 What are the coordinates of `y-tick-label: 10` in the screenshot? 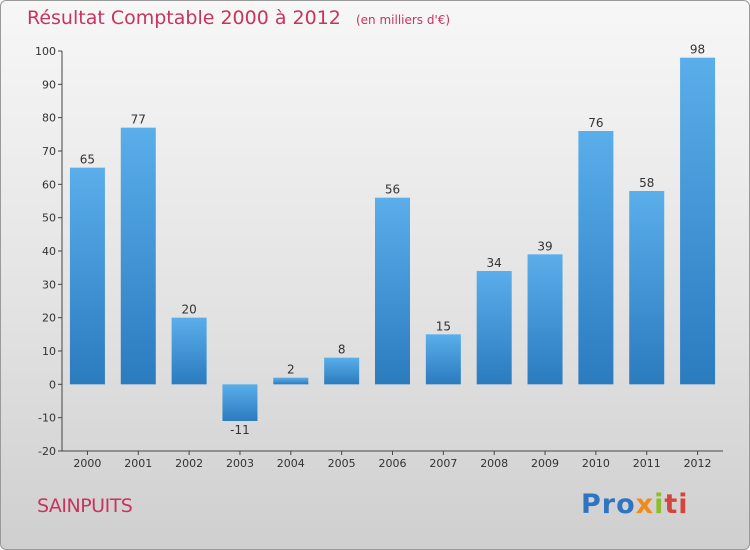 It's located at (49, 351).